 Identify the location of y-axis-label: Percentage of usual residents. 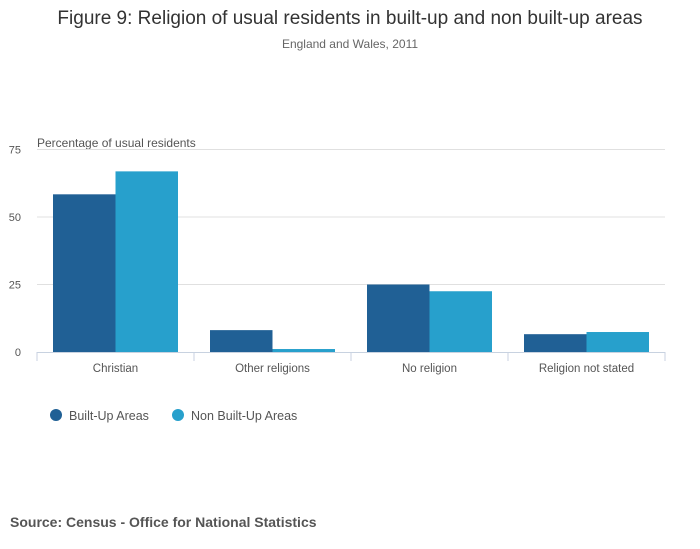
(116, 143).